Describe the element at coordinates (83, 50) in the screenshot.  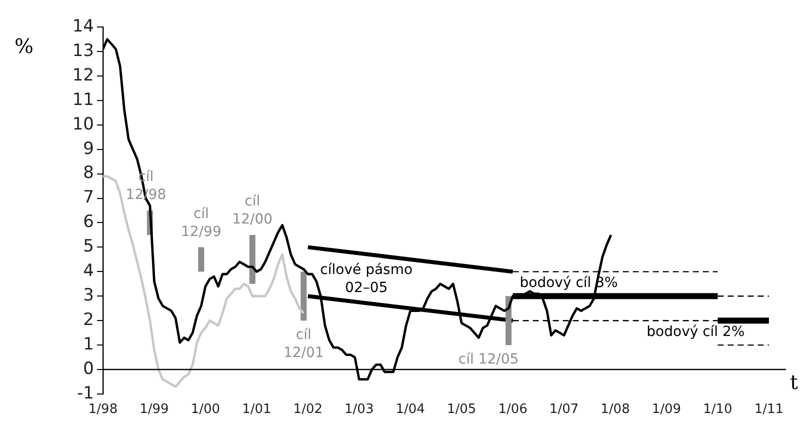
I see `y-tick-label: 13` at that location.